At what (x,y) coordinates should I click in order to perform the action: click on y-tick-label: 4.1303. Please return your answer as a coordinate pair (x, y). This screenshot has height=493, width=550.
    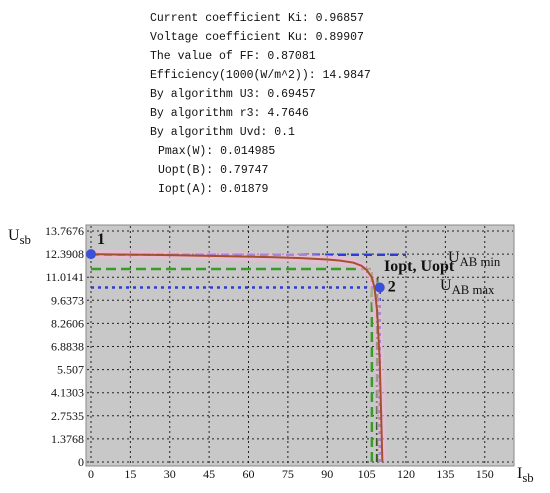
    Looking at the image, I should click on (67, 393).